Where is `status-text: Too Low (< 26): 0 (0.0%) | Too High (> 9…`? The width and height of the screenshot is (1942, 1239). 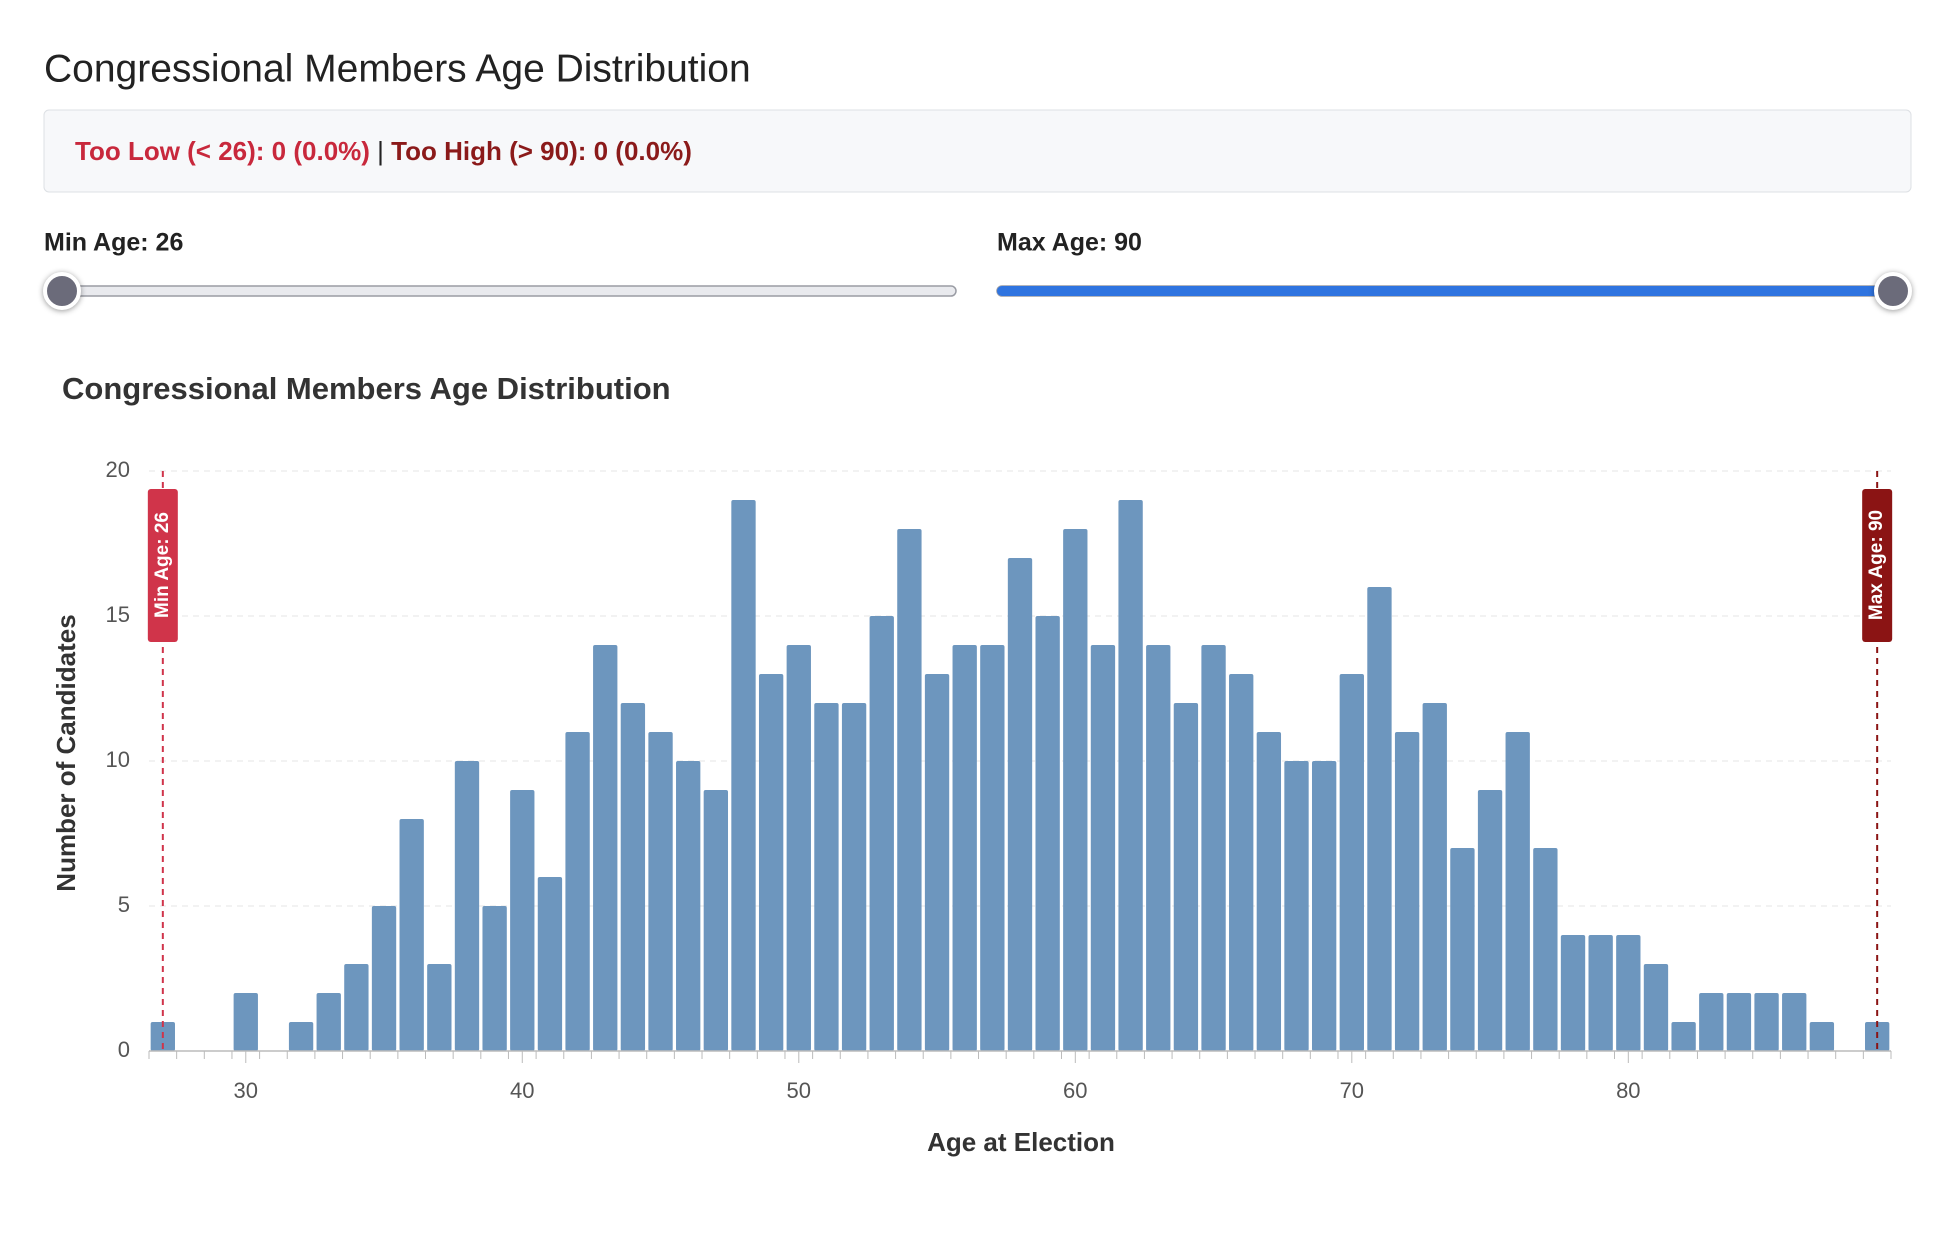
status-text: Too Low (< 26): 0 (0.0%) | Too High (> 9… is located at coordinates (383, 151).